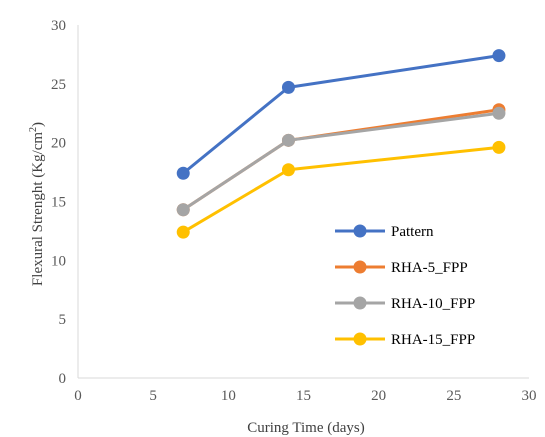  Describe the element at coordinates (433, 340) in the screenshot. I see `legend-label: RHA-15_FPP` at that location.